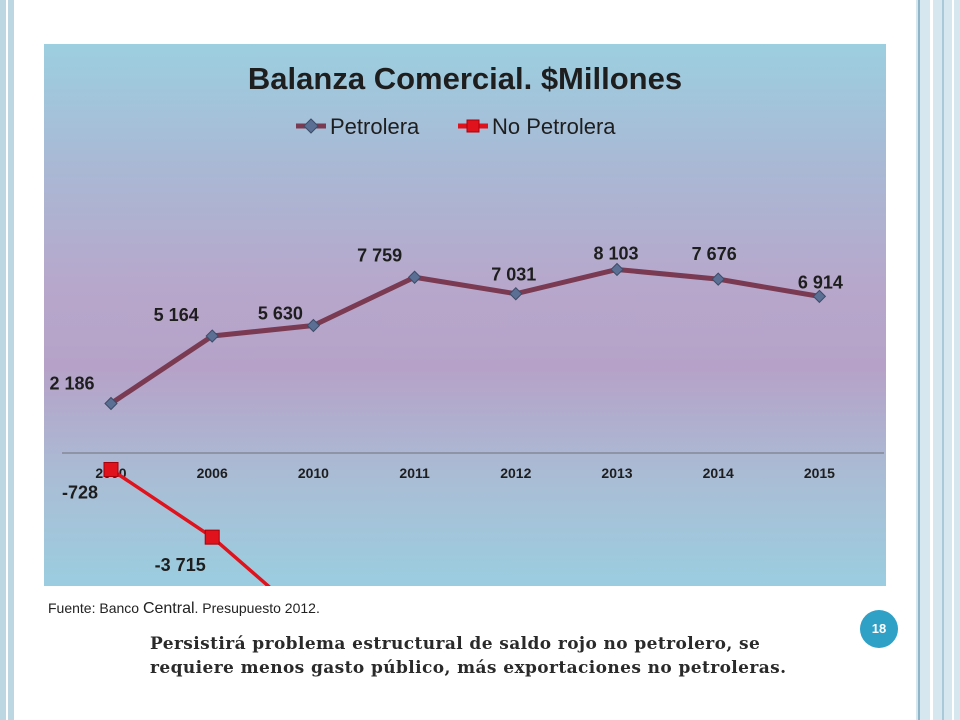 This screenshot has width=960, height=720. Describe the element at coordinates (379, 255) in the screenshot. I see `data-label-petrolera: 7 759` at that location.